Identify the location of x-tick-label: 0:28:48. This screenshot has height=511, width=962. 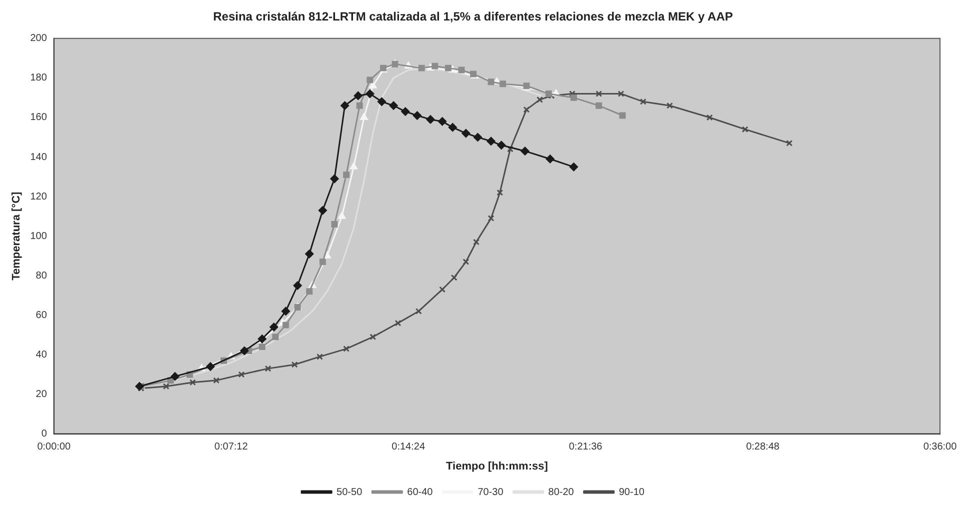
(763, 447).